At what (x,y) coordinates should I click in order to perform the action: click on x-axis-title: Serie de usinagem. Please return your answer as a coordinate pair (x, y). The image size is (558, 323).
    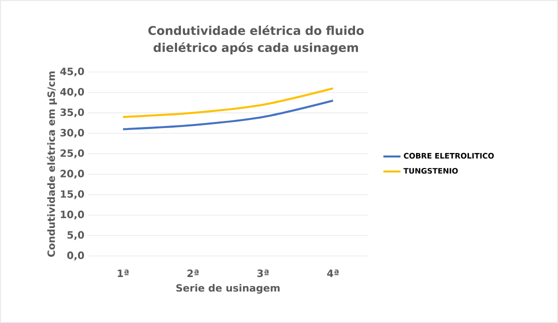
    Looking at the image, I should click on (228, 289).